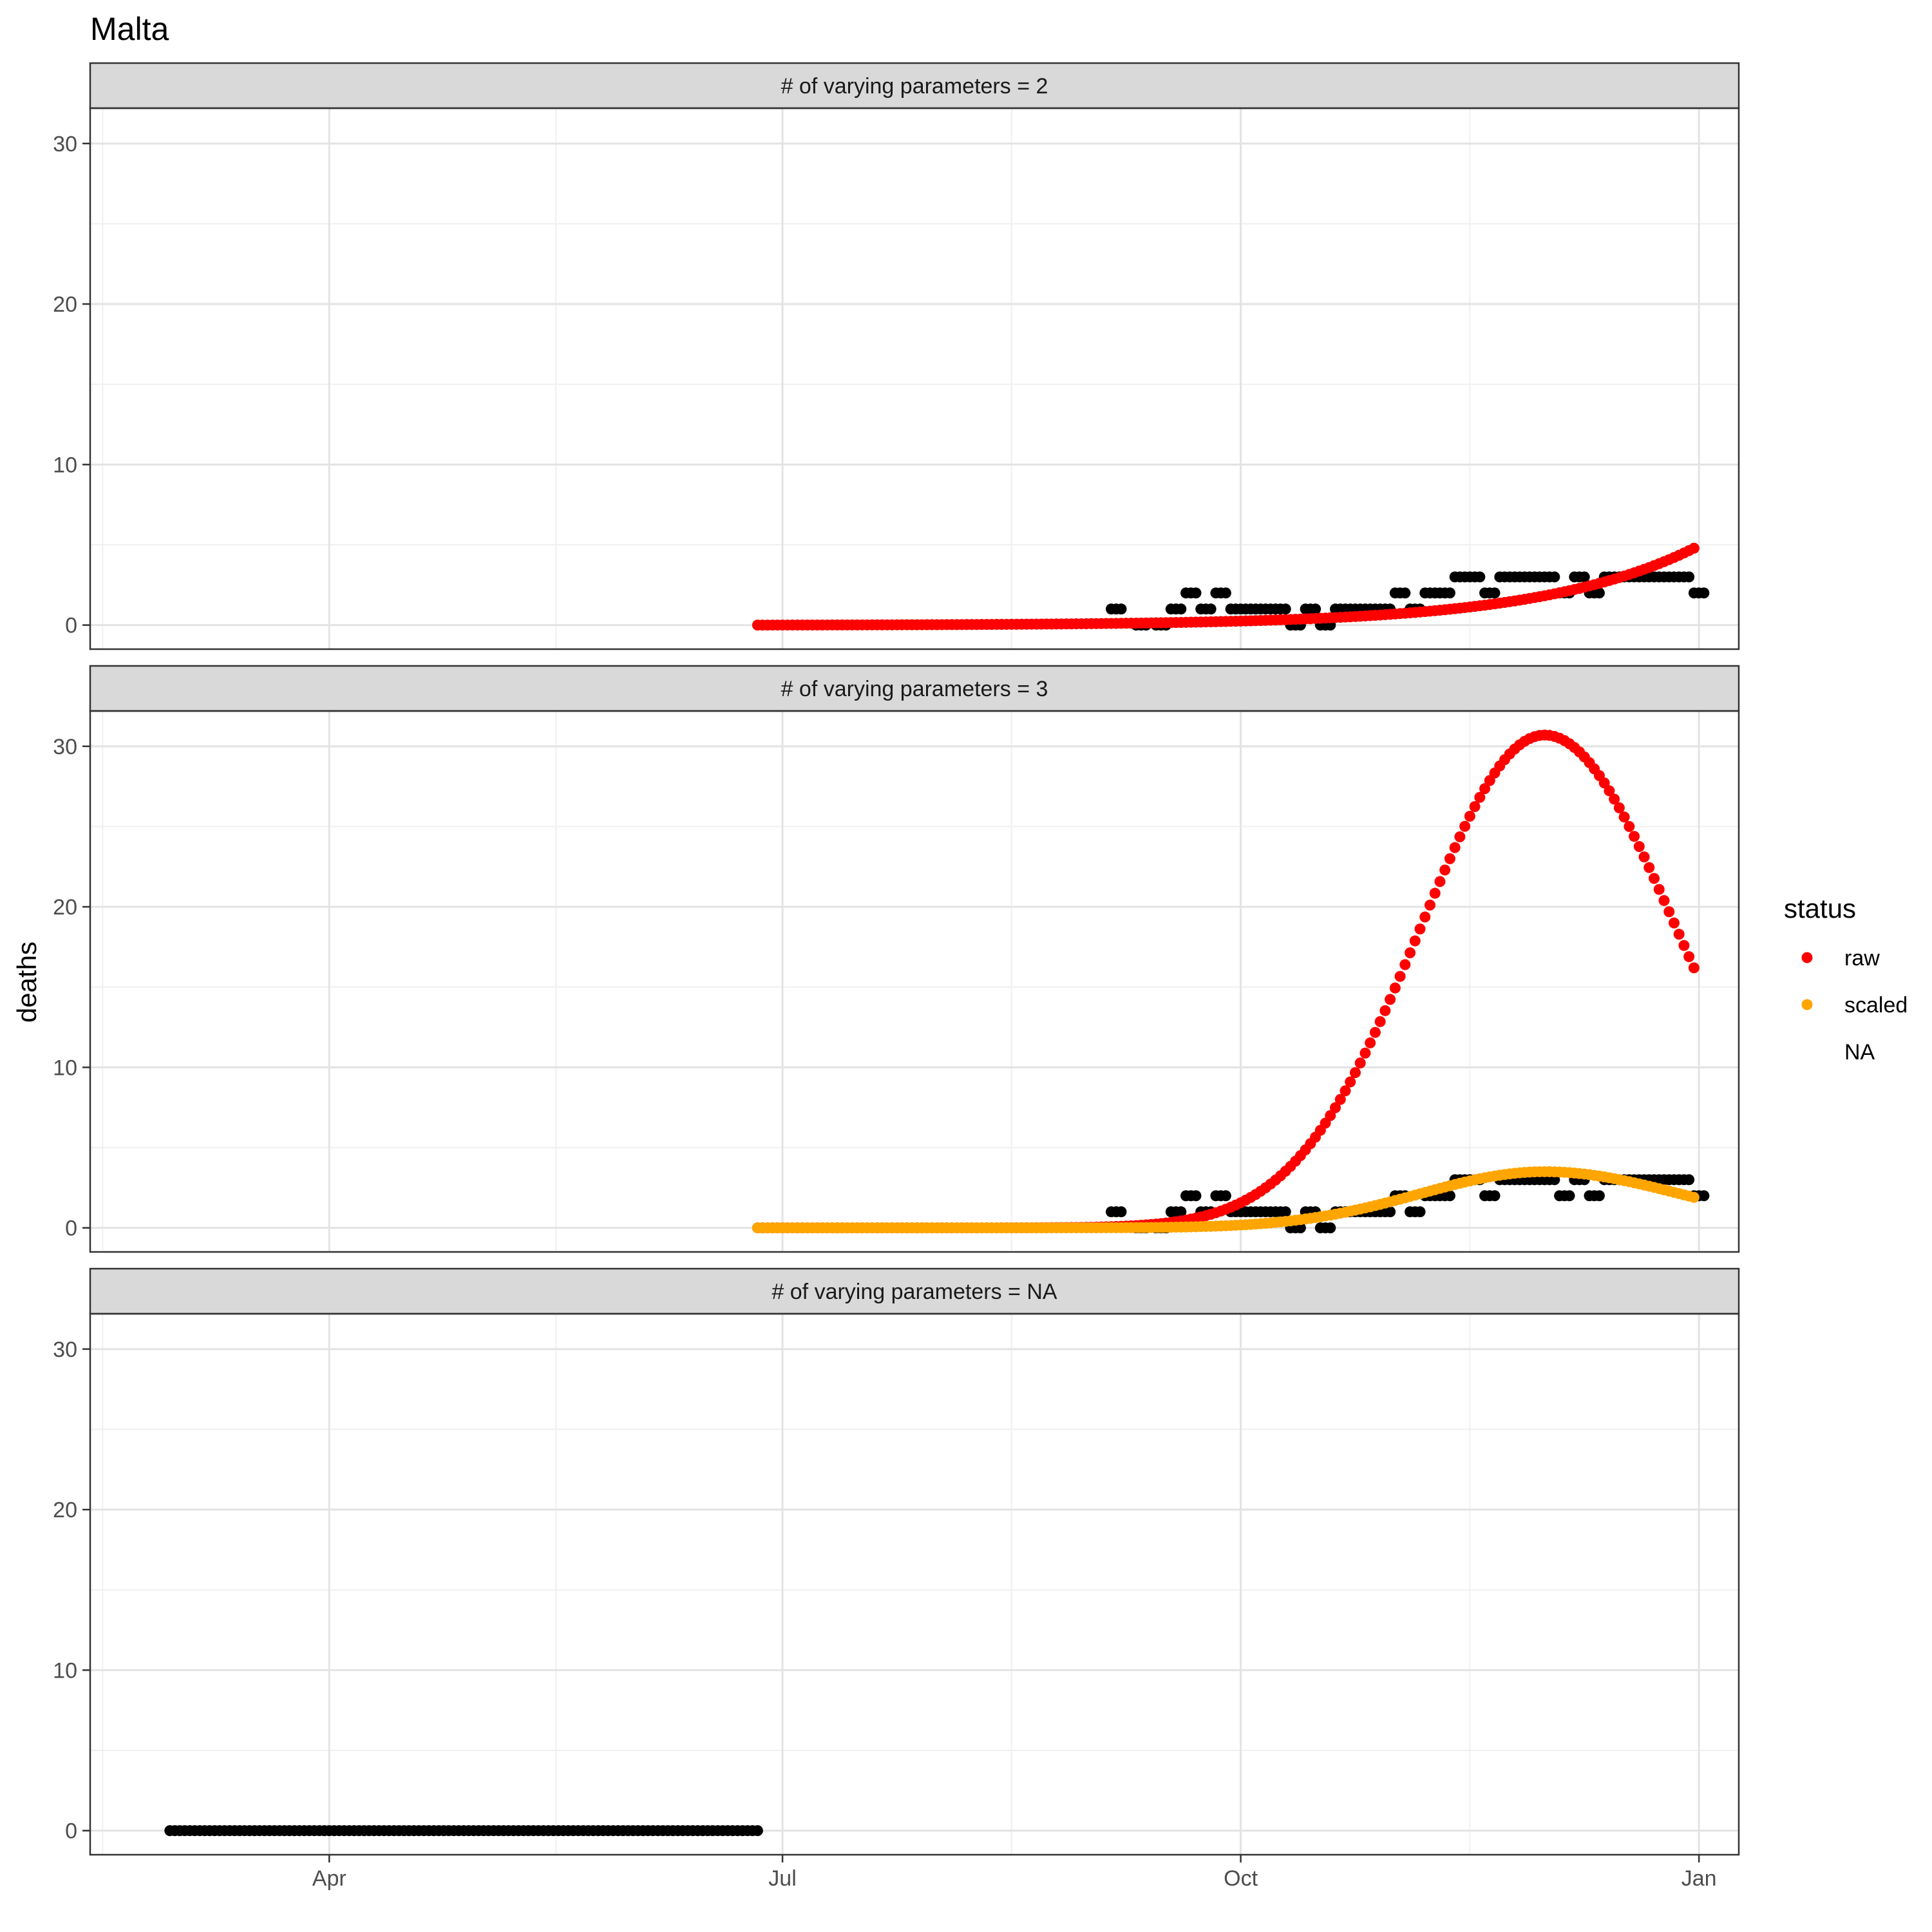 This screenshot has height=1932, width=1932. What do you see at coordinates (1846, 979) in the screenshot?
I see `legend: status raw scaled NA` at bounding box center [1846, 979].